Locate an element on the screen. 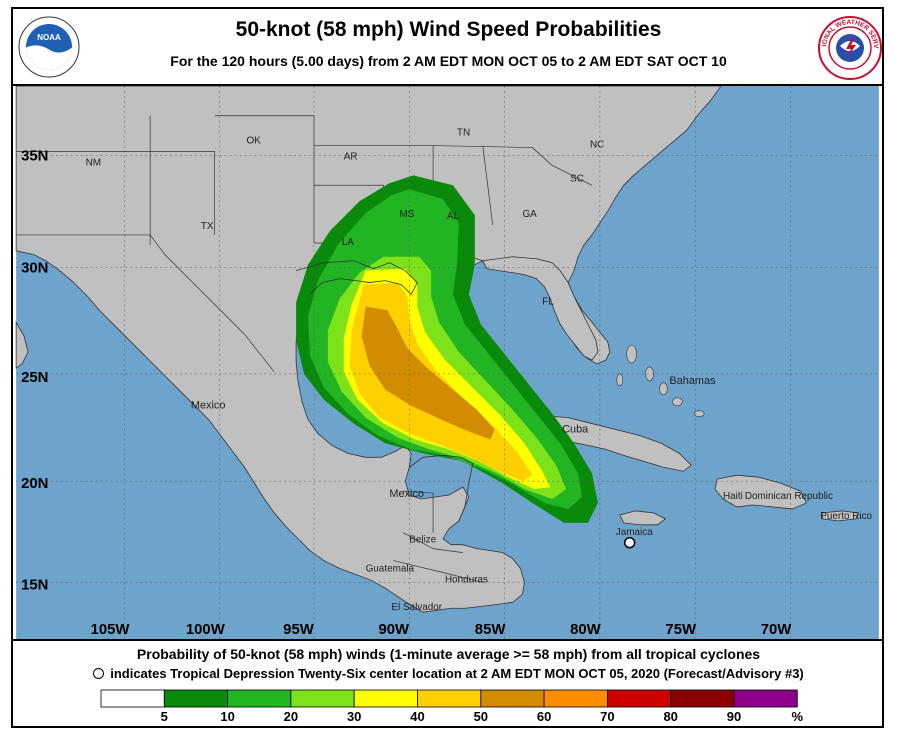  probability-colorbar: 5 10 20 30 40 50 60 70 80 90% is located at coordinates (452, 706).